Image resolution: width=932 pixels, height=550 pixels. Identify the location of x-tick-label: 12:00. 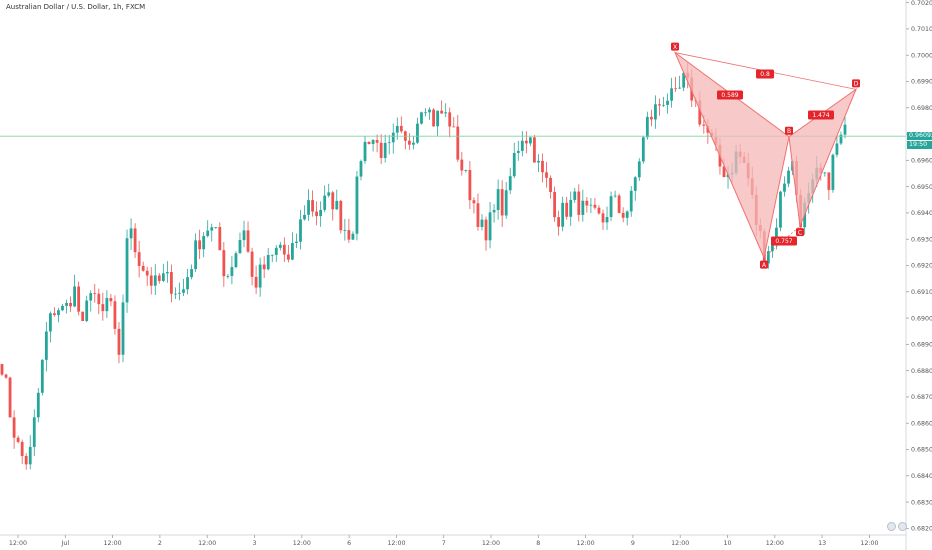
(775, 543).